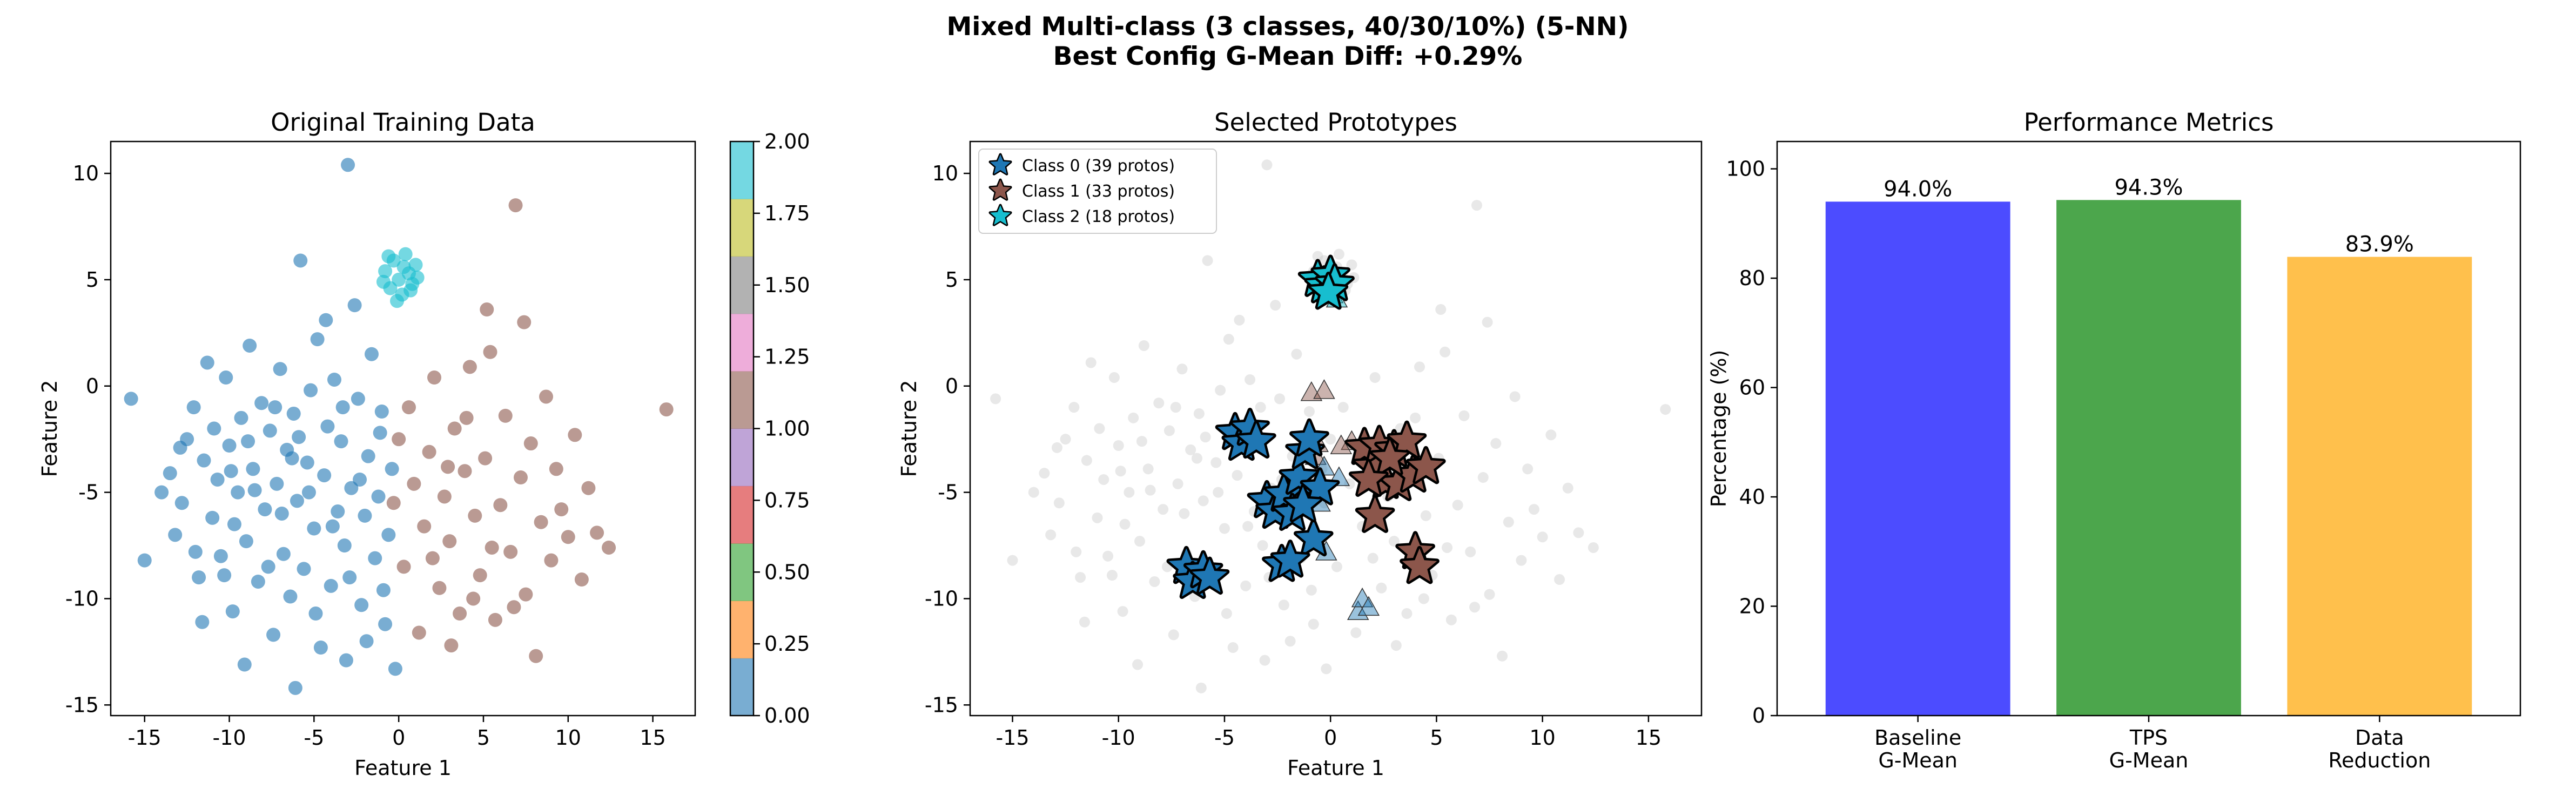 The image size is (2576, 802). Describe the element at coordinates (951, 280) in the screenshot. I see `y-tick-label: 5` at that location.